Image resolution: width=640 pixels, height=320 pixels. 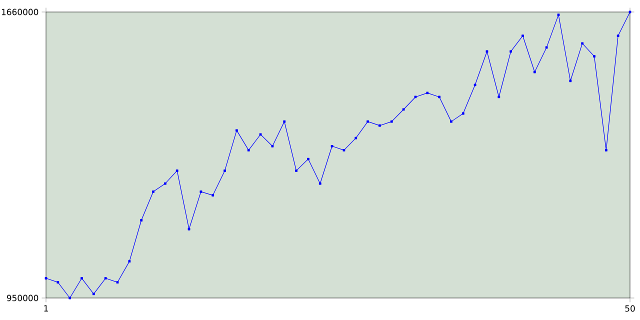 What do you see at coordinates (46, 308) in the screenshot?
I see `x-tick-label: 1` at bounding box center [46, 308].